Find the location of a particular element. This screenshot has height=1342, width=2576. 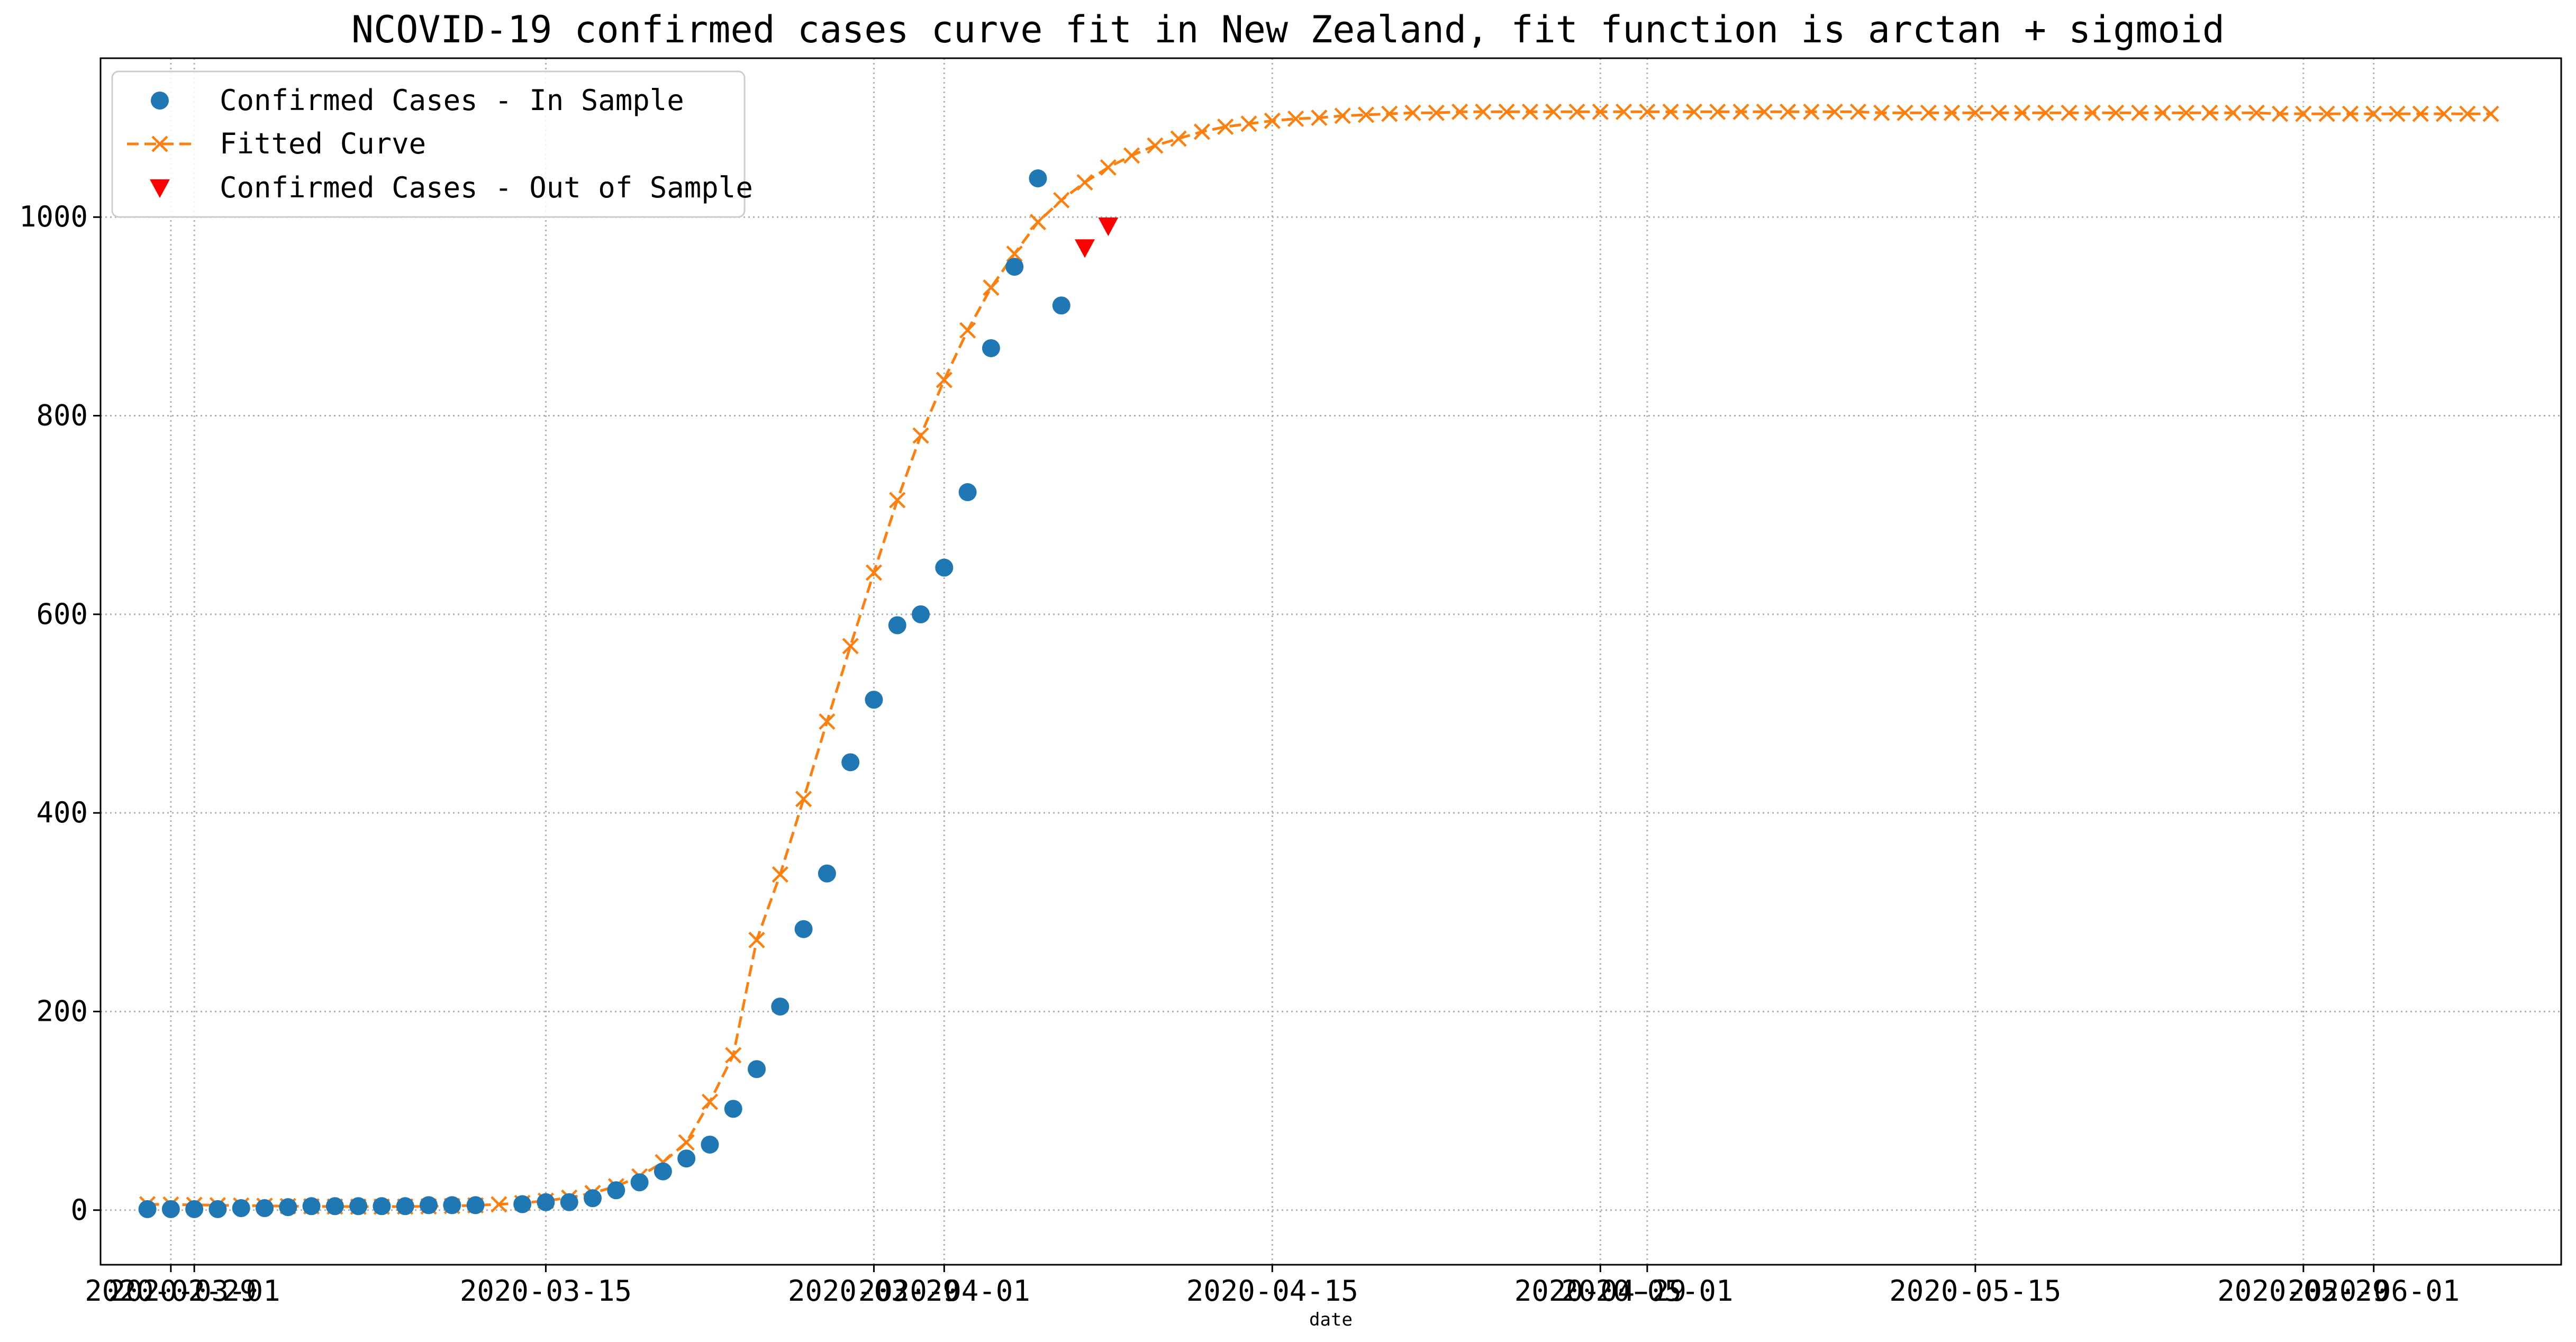

legend-label: Confirmed Cases - Out of Sample is located at coordinates (486, 187).